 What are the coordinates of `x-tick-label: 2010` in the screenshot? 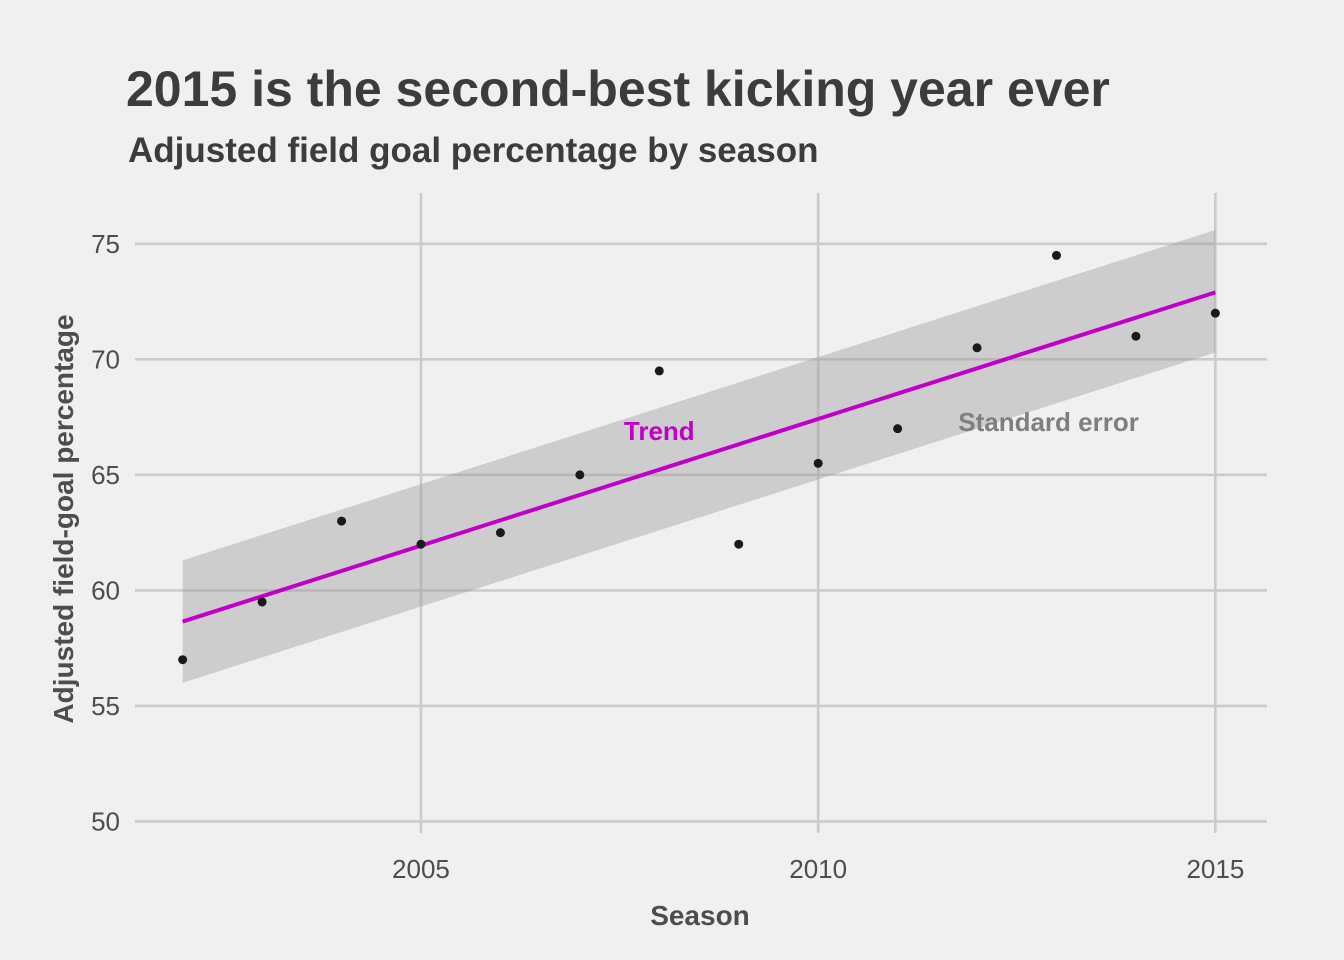 It's located at (818, 869).